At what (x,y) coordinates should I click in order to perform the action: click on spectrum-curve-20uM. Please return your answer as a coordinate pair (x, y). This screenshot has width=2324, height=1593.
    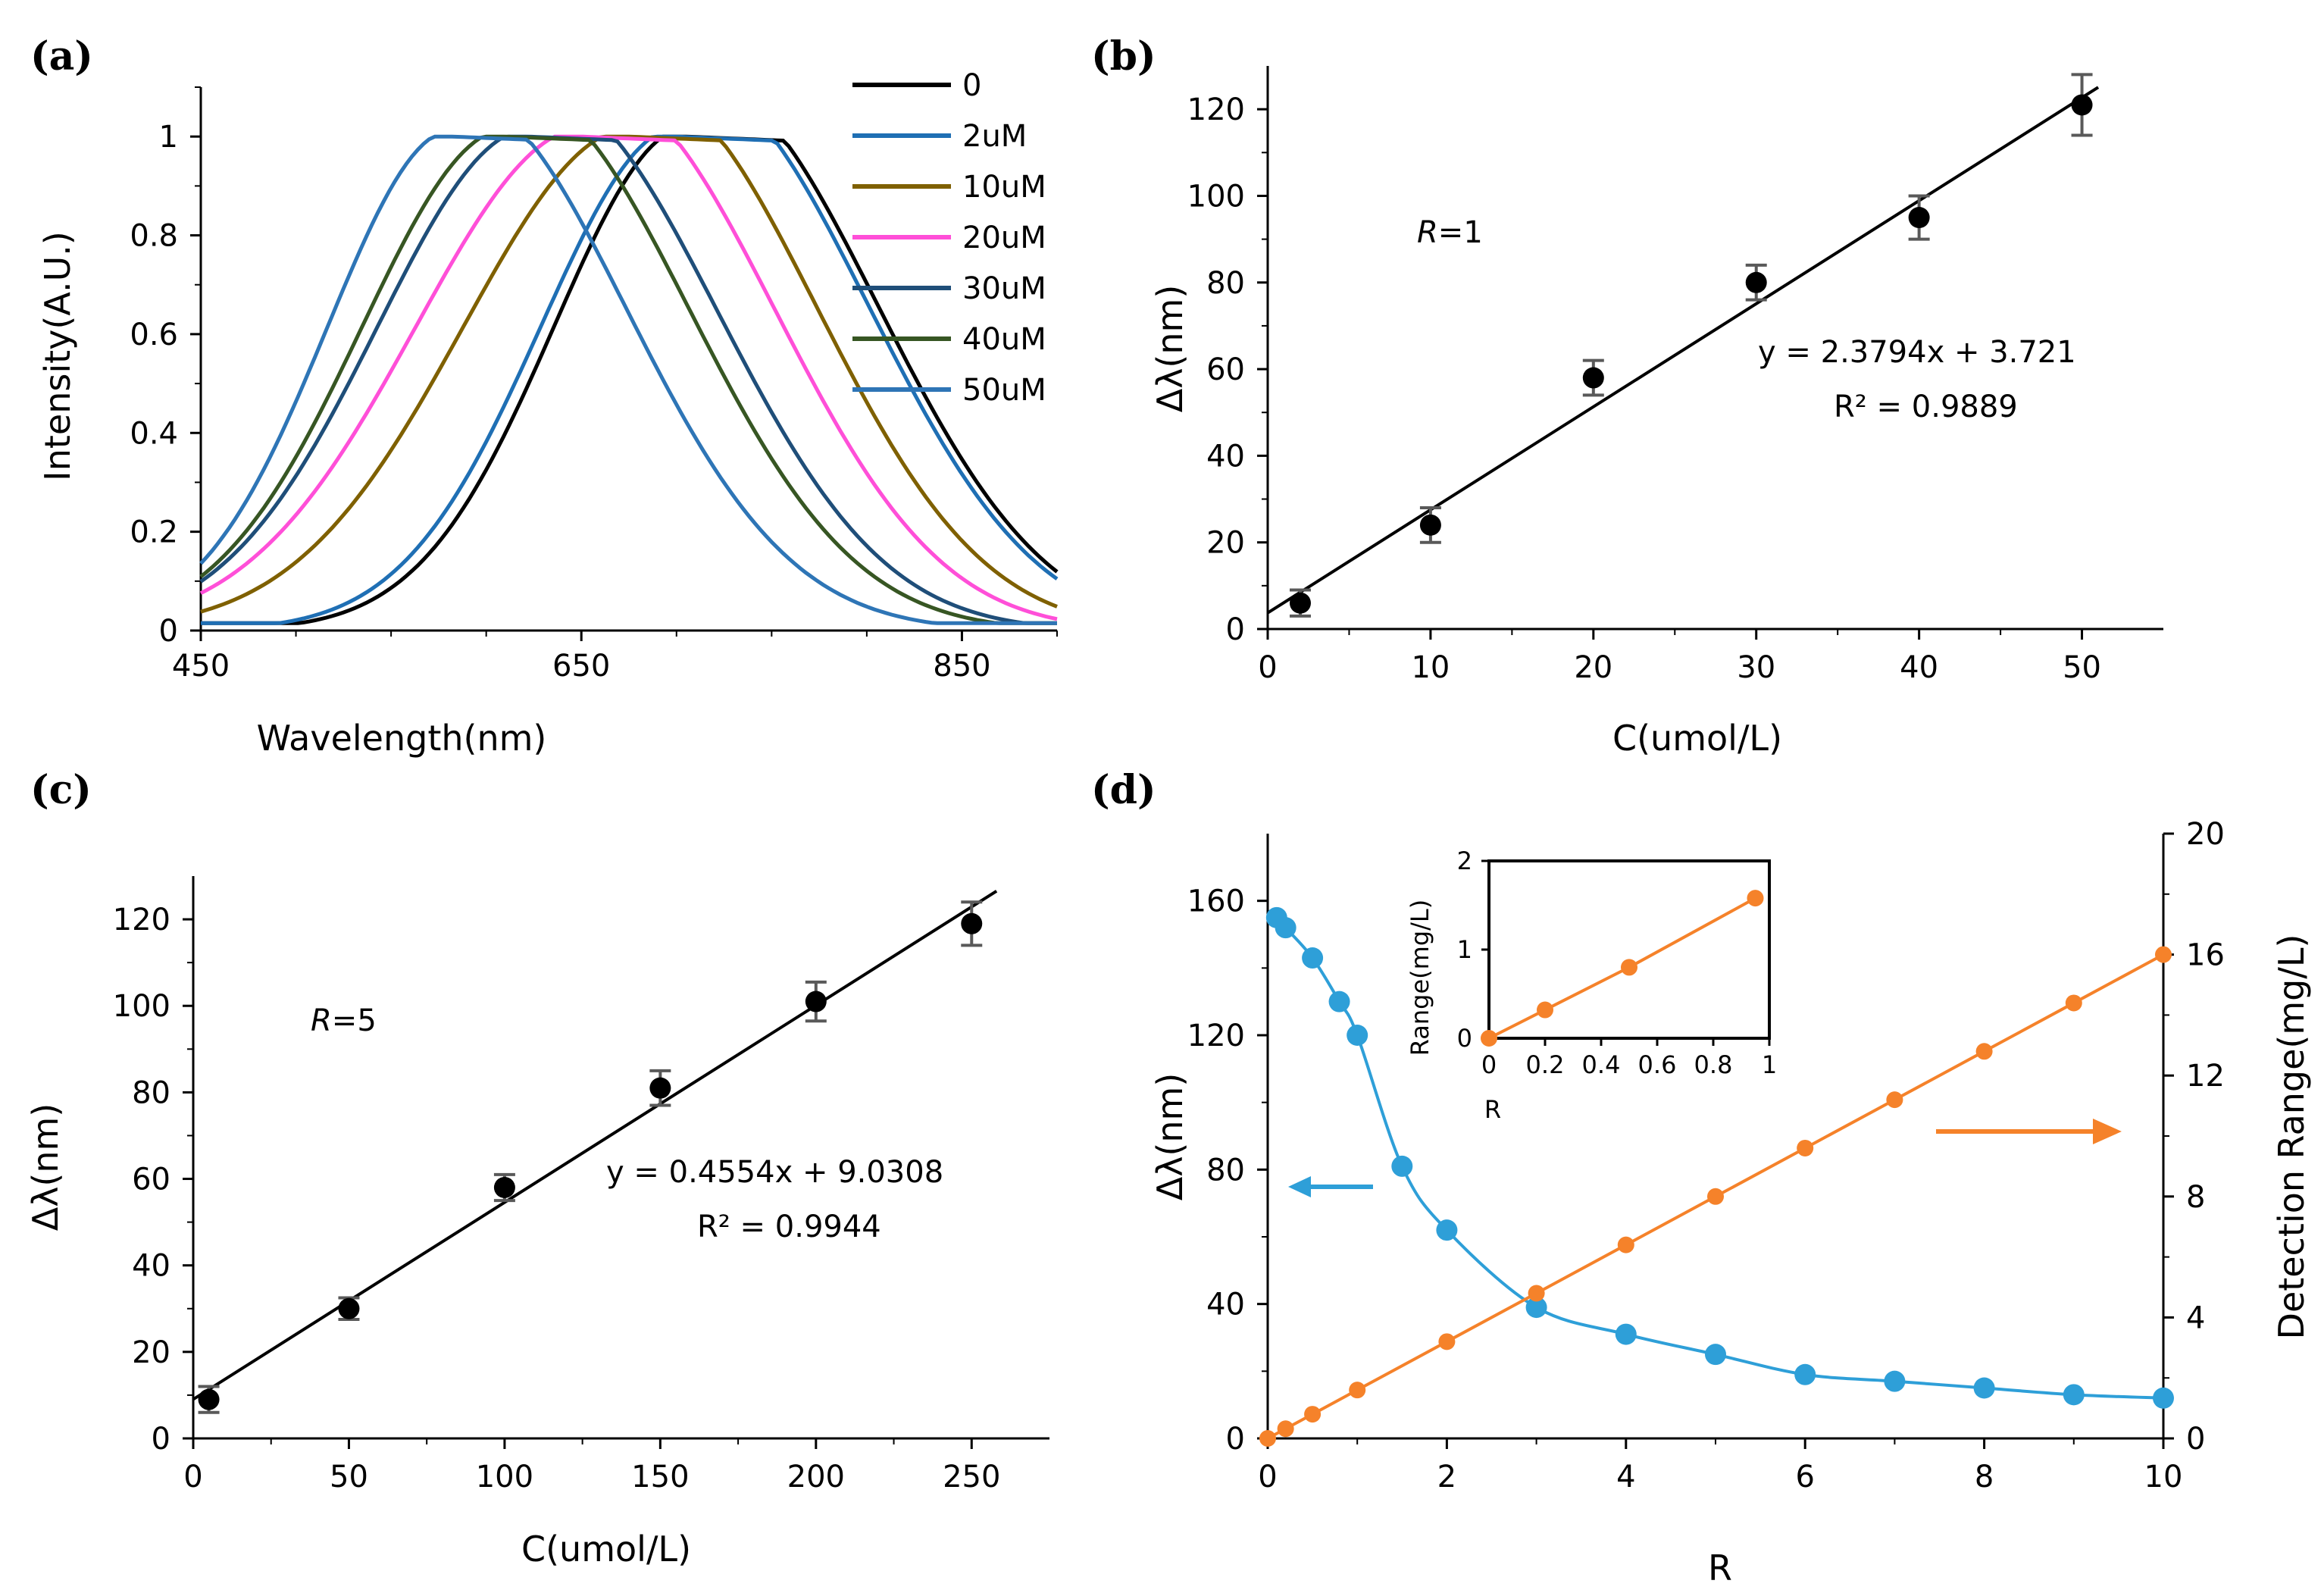
    Looking at the image, I should click on (629, 377).